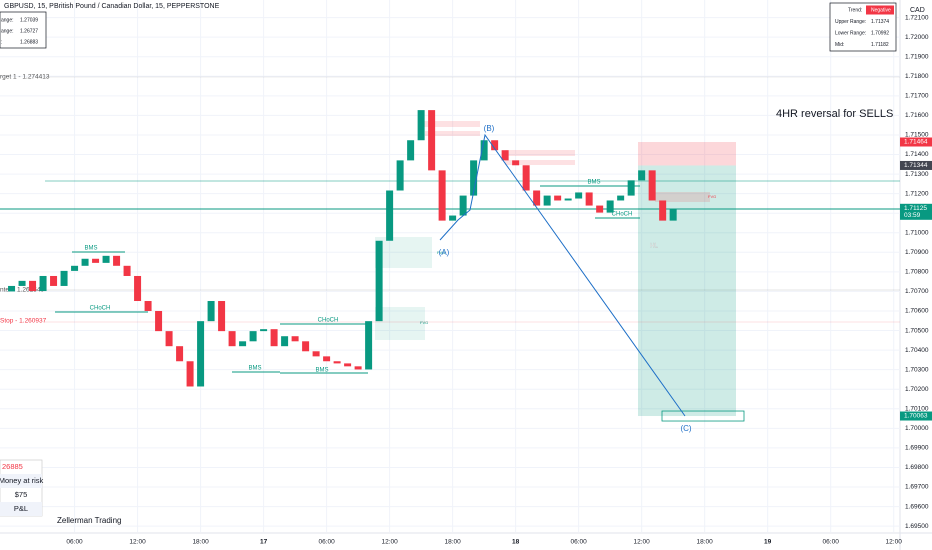 The height and width of the screenshot is (550, 932). I want to click on y-tick-label: 1.69800, so click(917, 467).